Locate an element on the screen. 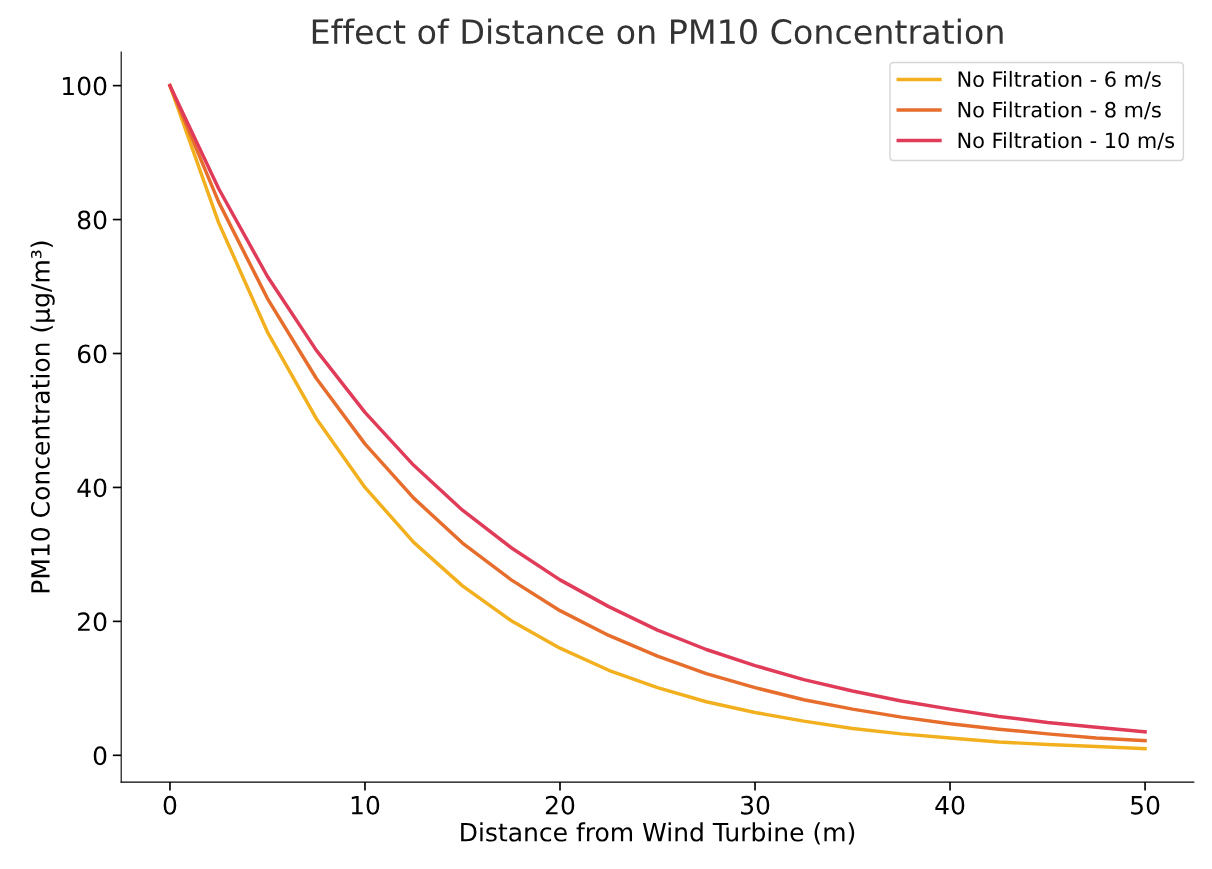 Image resolution: width=1212 pixels, height=869 pixels. y-tick-label: 0 is located at coordinates (100, 756).